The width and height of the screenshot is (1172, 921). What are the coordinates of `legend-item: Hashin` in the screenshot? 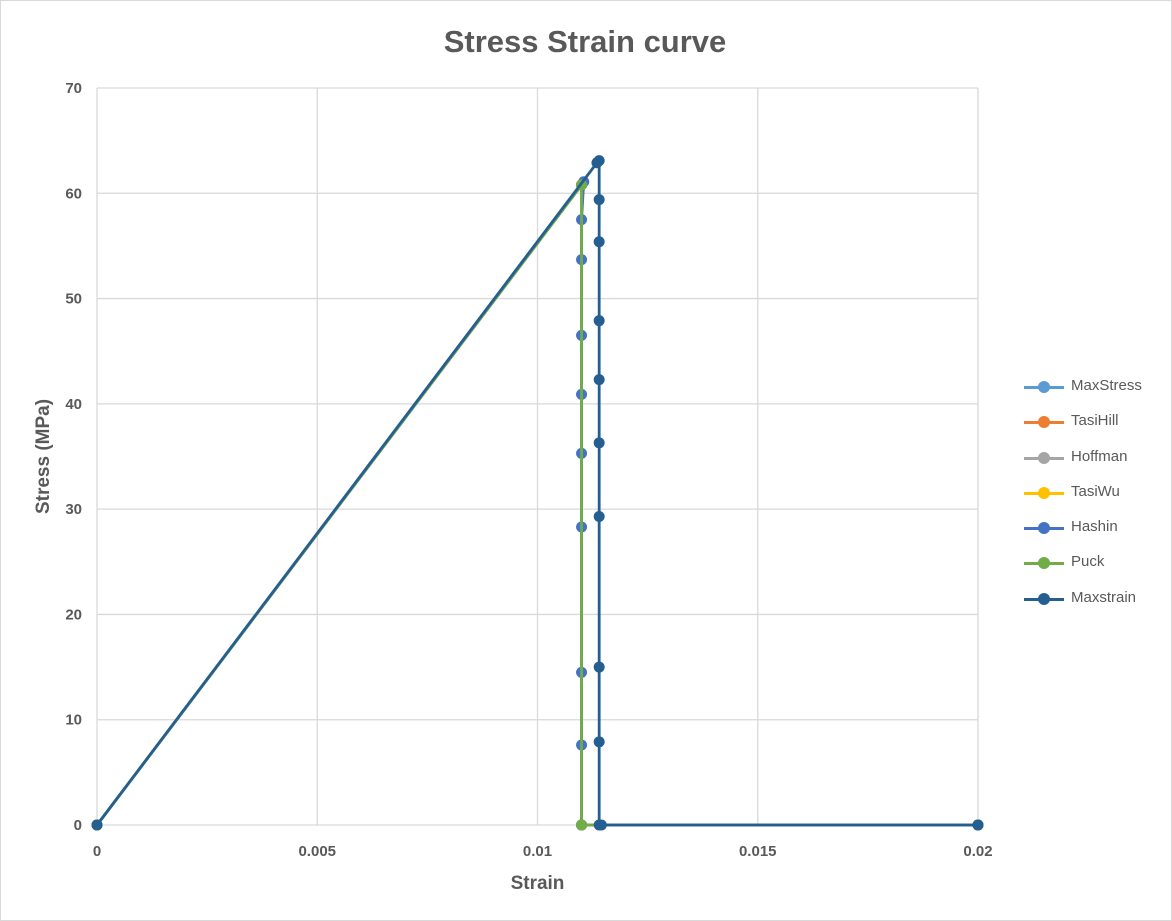 It's located at (1096, 532).